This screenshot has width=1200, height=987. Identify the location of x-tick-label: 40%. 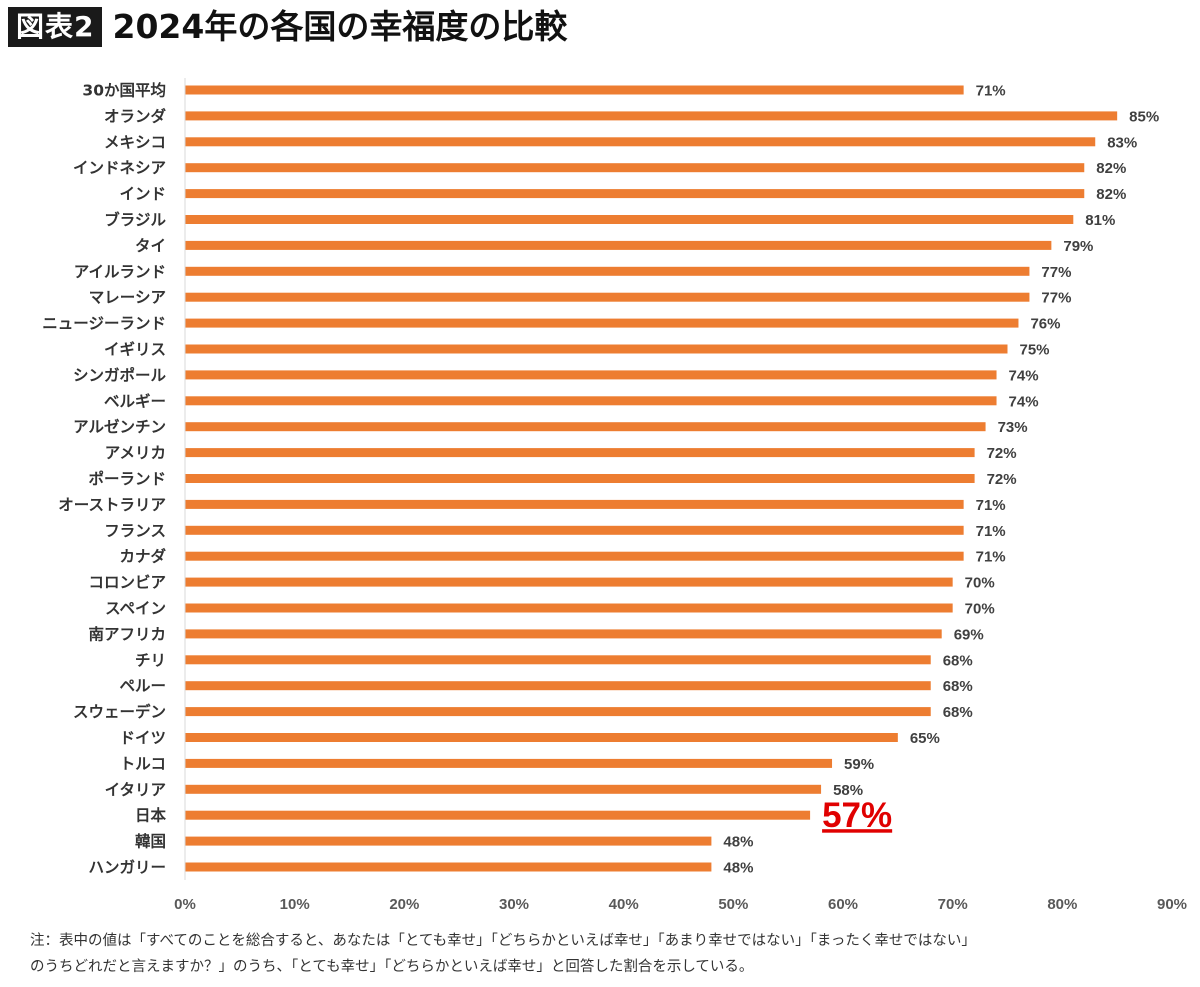
(624, 904).